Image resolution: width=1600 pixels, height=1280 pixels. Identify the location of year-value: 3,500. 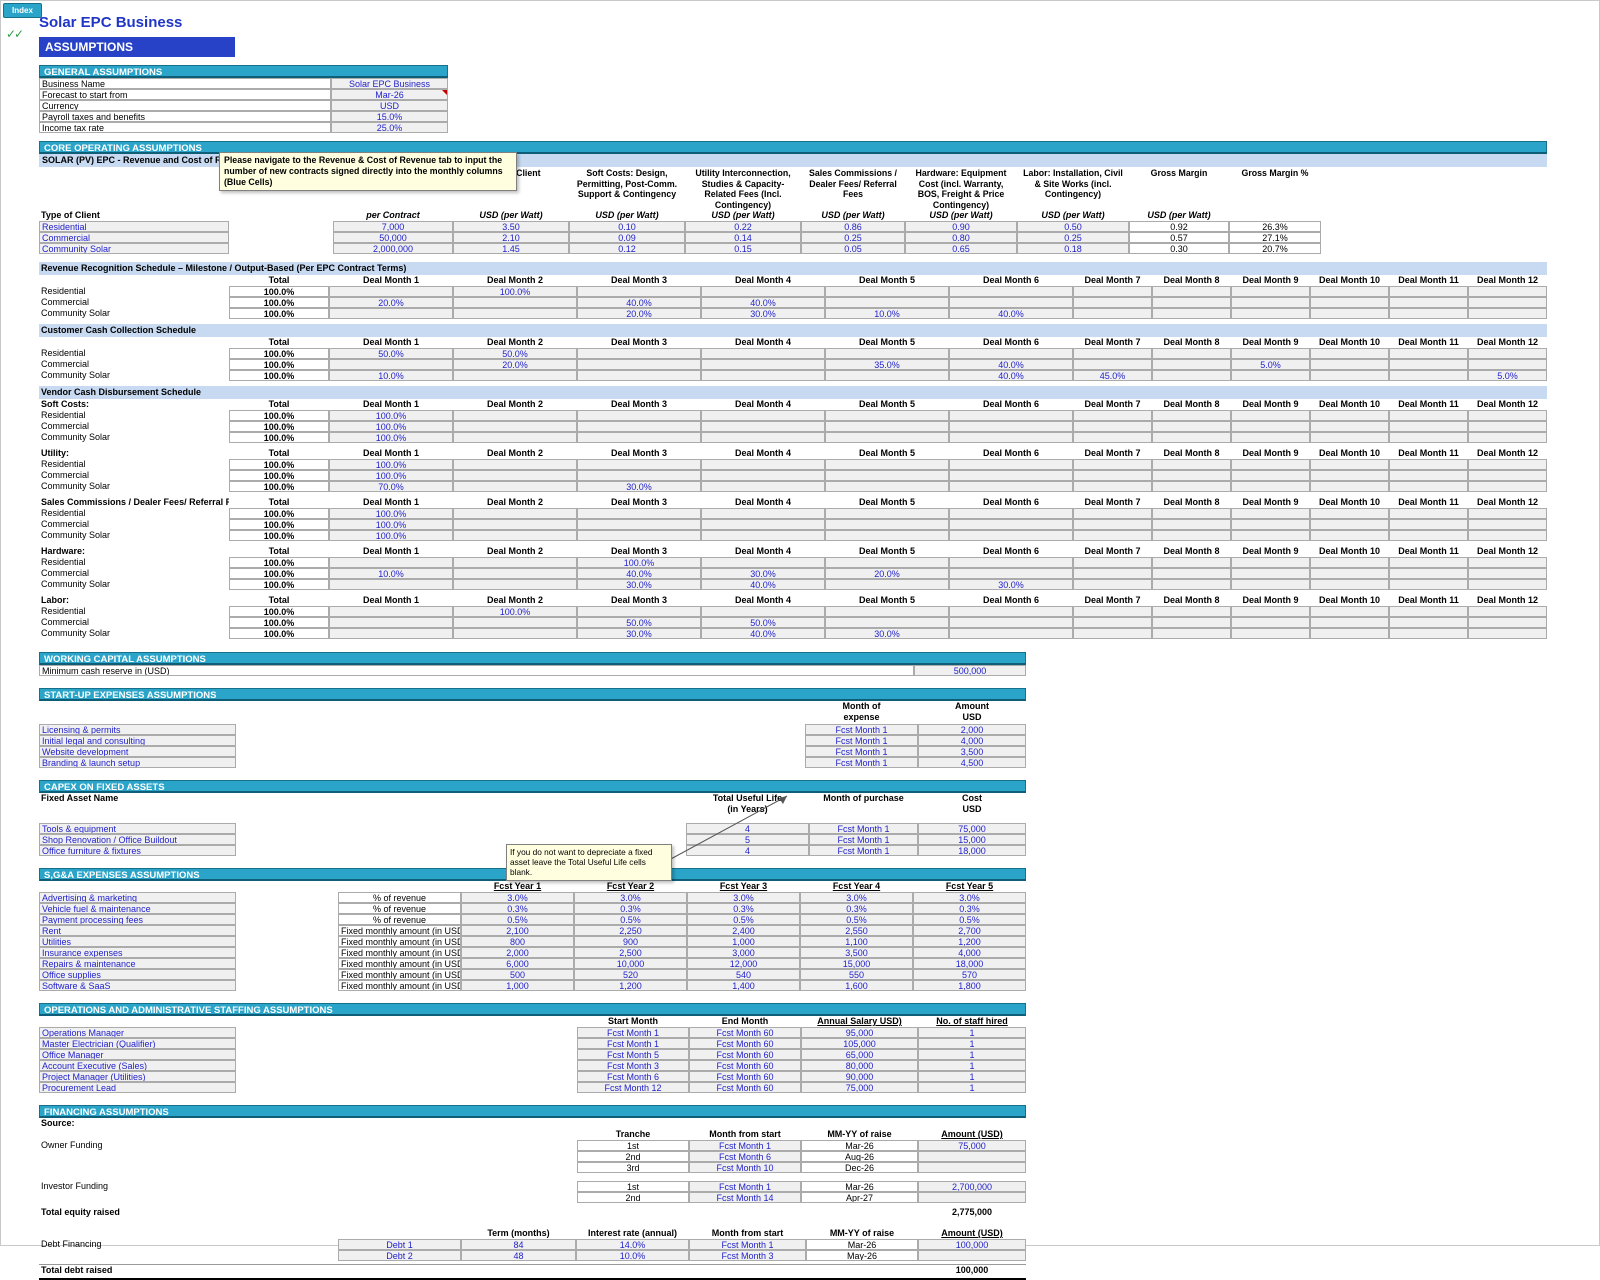
(856, 953).